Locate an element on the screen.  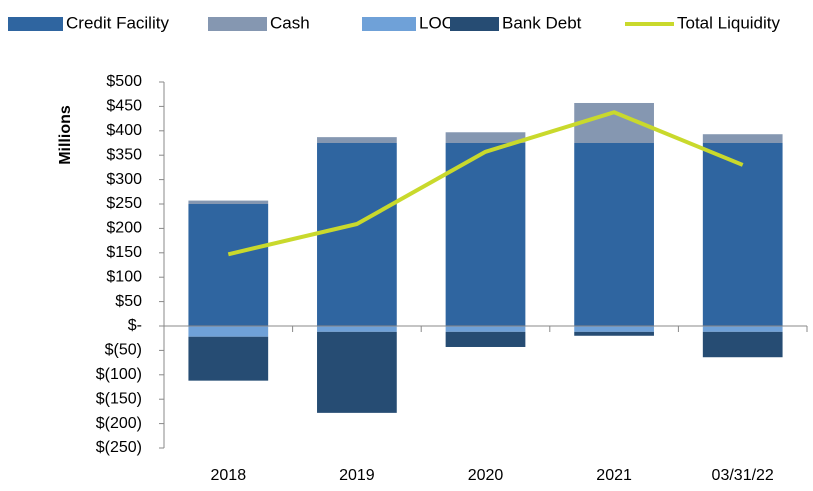
x-tick-label: 03/31/22 is located at coordinates (743, 475).